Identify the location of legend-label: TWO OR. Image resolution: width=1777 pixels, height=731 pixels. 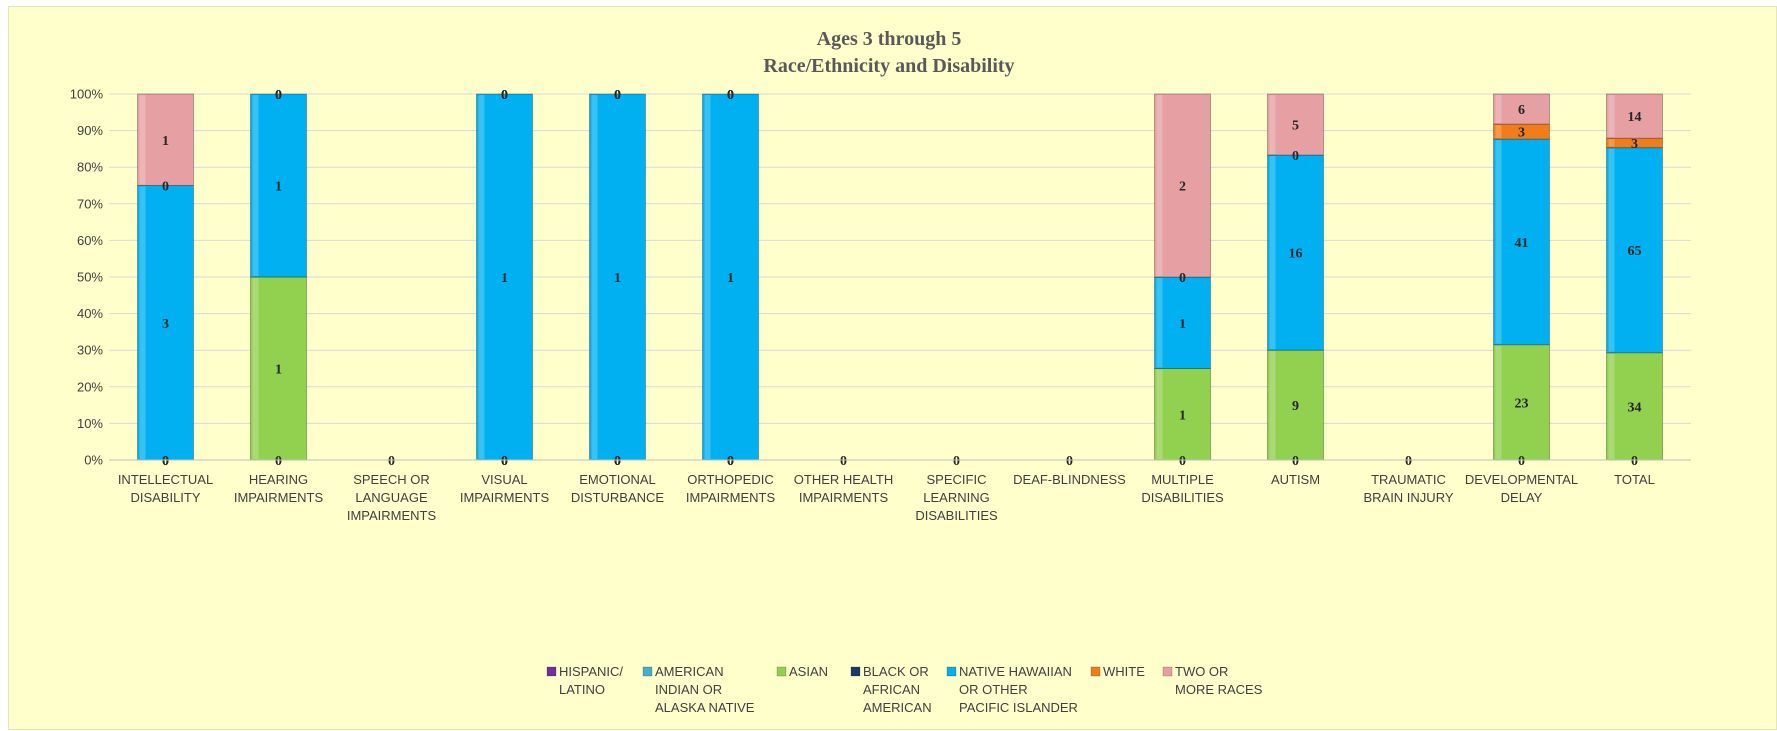
(1201, 671).